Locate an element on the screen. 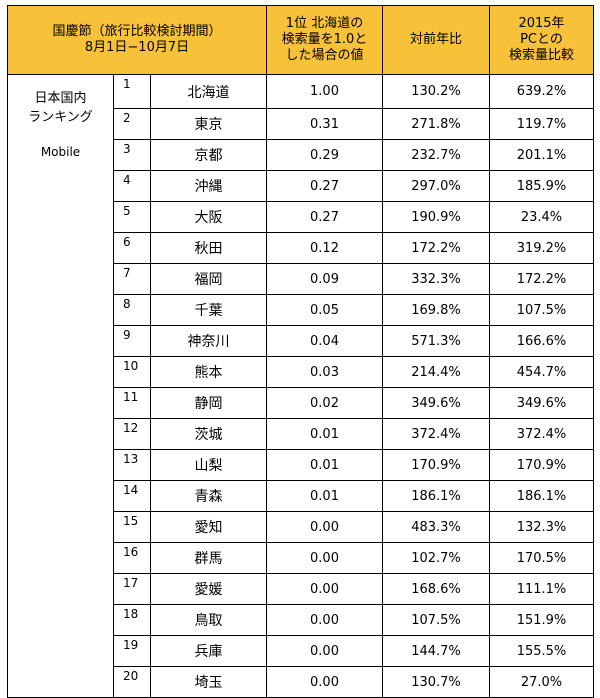  header-relative-line2: 検索量を1.0と is located at coordinates (324, 39).